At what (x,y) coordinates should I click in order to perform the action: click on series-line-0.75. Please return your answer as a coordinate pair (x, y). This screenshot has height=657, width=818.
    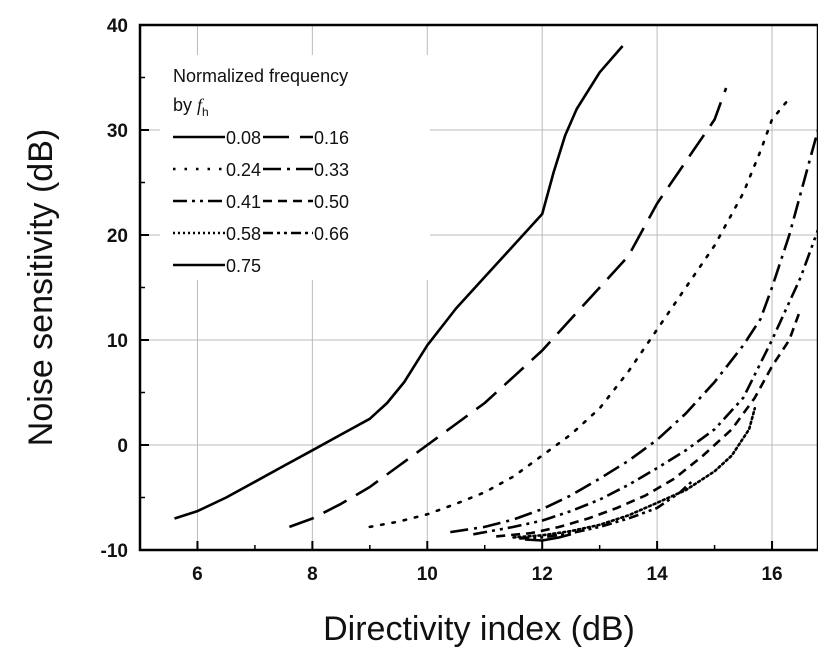
    Looking at the image, I should click on (548, 537).